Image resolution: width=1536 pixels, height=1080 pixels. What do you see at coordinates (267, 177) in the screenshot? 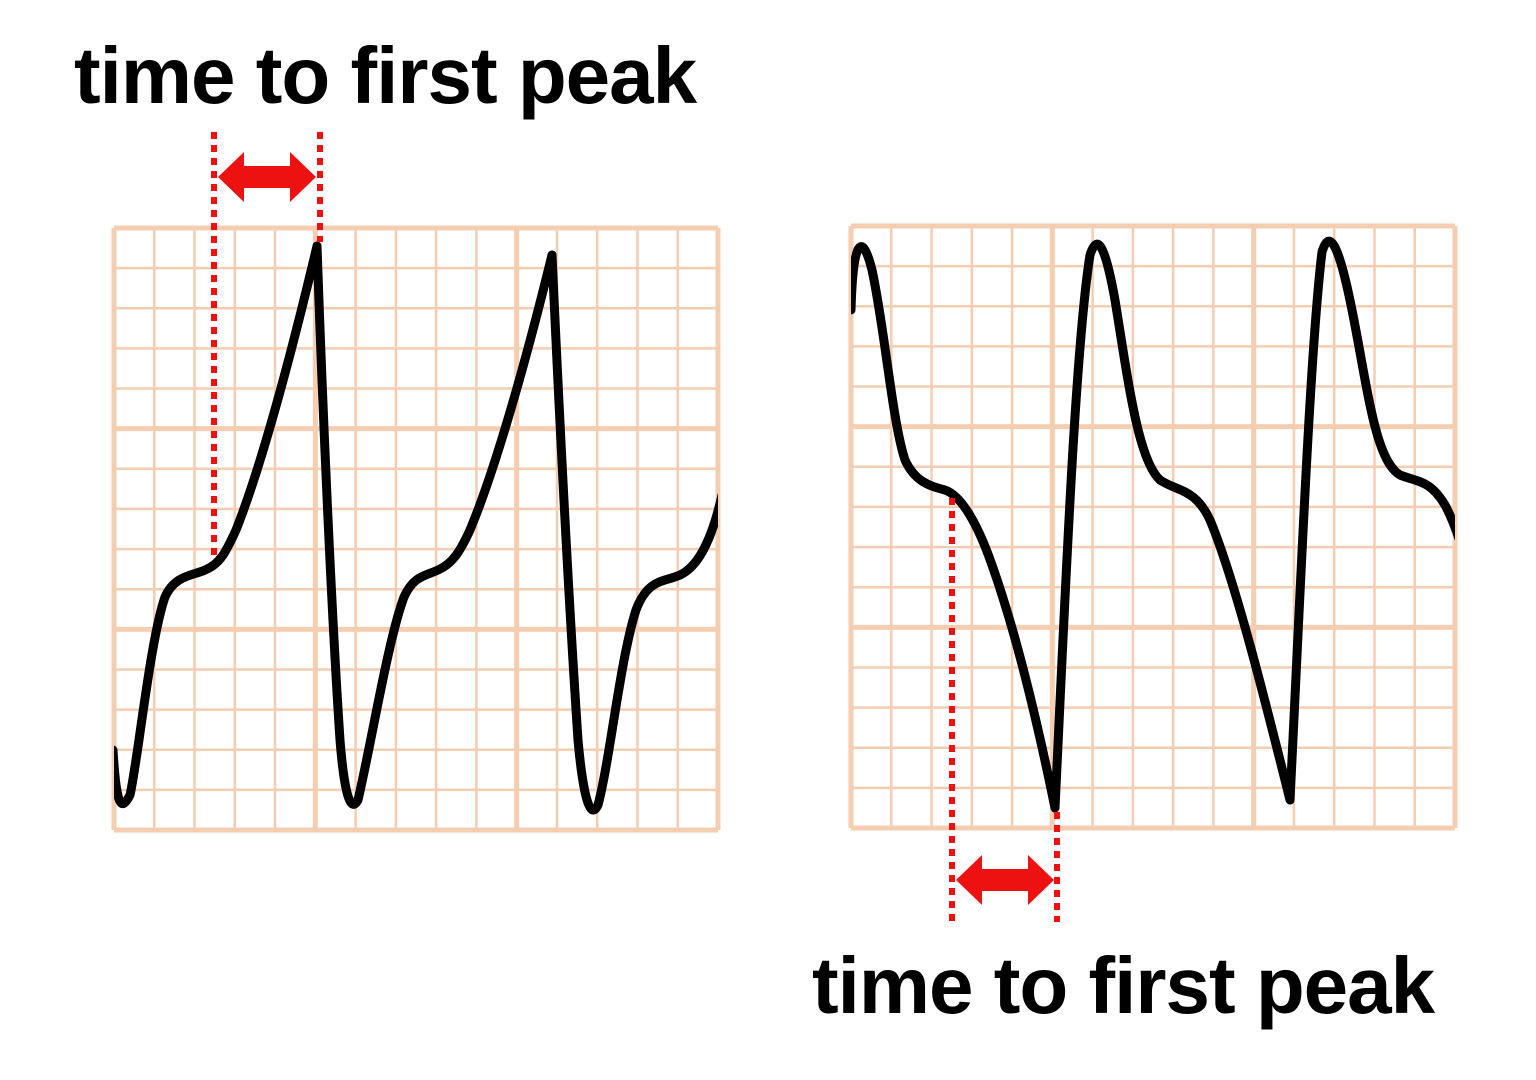
I see `double-arrow-left` at bounding box center [267, 177].